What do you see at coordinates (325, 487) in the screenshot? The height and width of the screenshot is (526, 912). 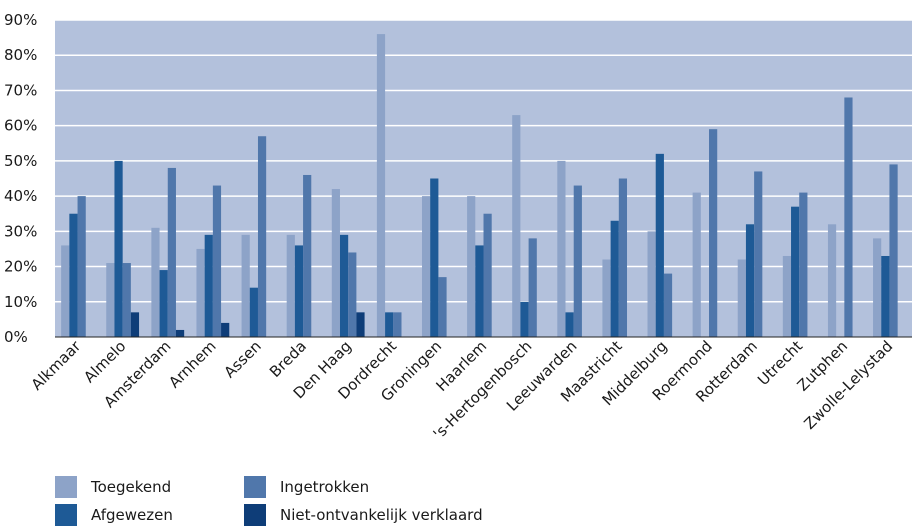 I see `legend-label-ingetrokken: Ingetrokken` at bounding box center [325, 487].